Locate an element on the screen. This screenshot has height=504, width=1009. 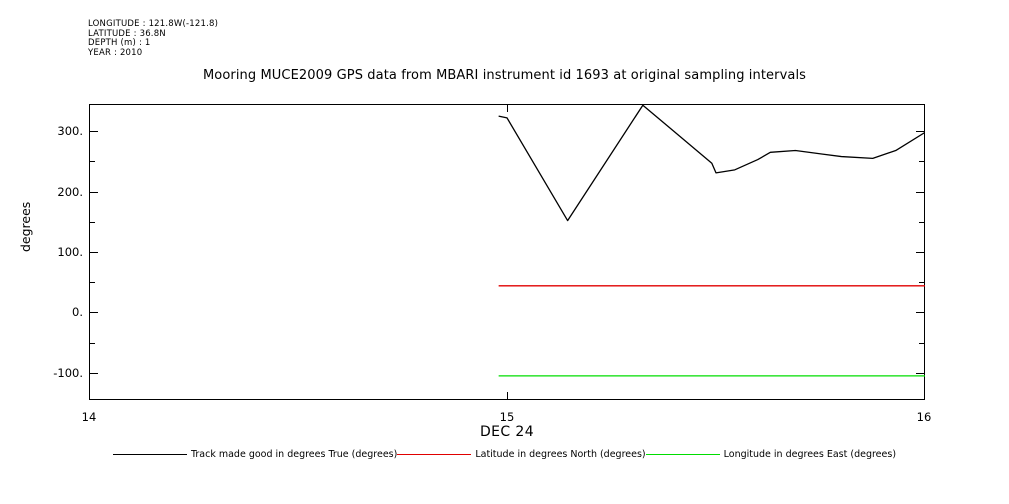
y-tick-major: 0. is located at coordinates (85, 312).